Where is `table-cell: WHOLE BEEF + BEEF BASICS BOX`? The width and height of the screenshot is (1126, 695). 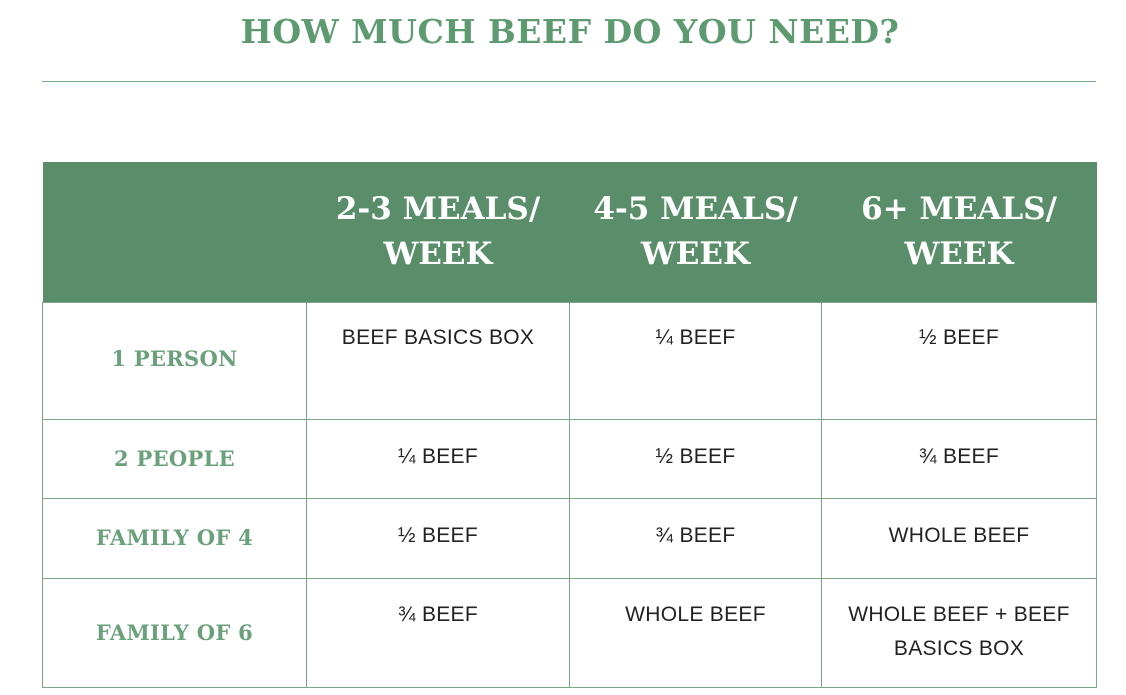
table-cell: WHOLE BEEF + BEEF BASICS BOX is located at coordinates (959, 632).